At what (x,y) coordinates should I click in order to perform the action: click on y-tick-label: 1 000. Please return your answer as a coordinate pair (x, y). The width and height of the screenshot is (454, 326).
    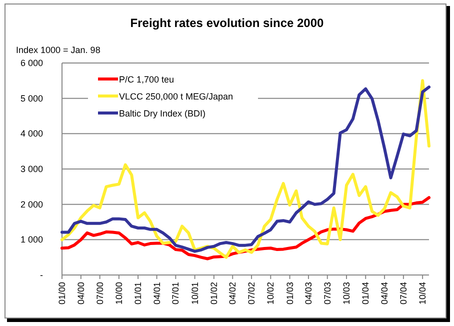
    Looking at the image, I should click on (31, 239).